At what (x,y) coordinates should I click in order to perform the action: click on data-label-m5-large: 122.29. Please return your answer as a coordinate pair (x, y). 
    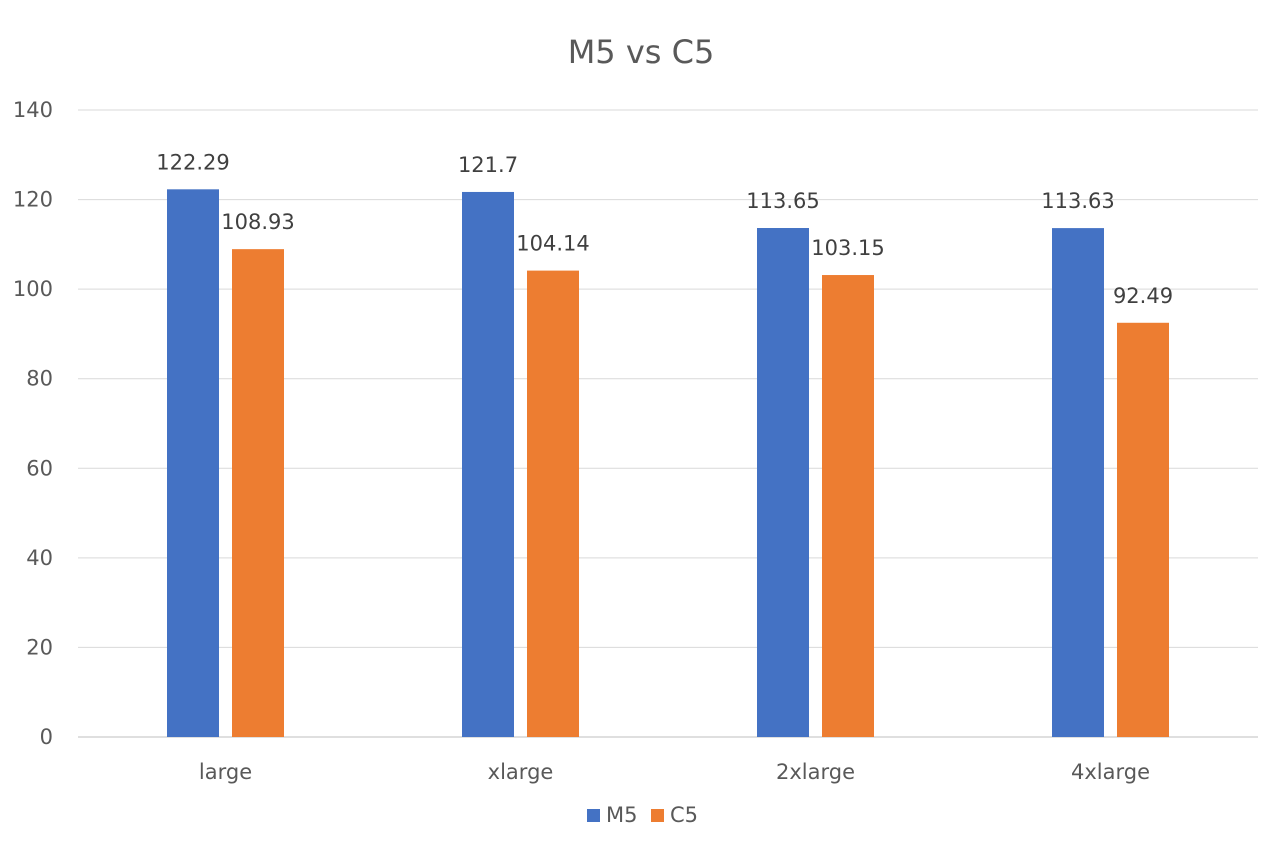
    Looking at the image, I should click on (192, 162).